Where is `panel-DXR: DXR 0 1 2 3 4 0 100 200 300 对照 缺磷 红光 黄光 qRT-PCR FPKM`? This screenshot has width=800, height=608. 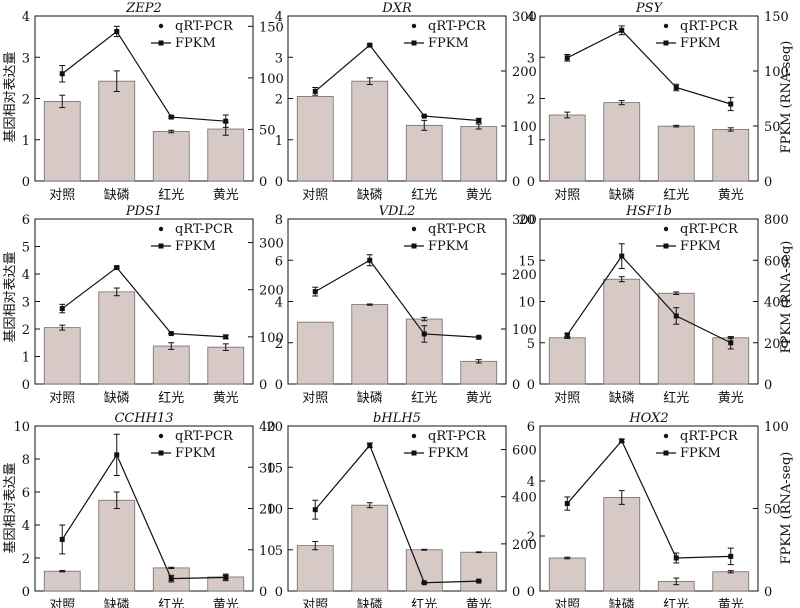
panel-DXR: DXR 0 1 2 3 4 0 100 200 300 对照 缺磷 红光 黄光 qRT-PCR FPKM is located at coordinates (406, 102).